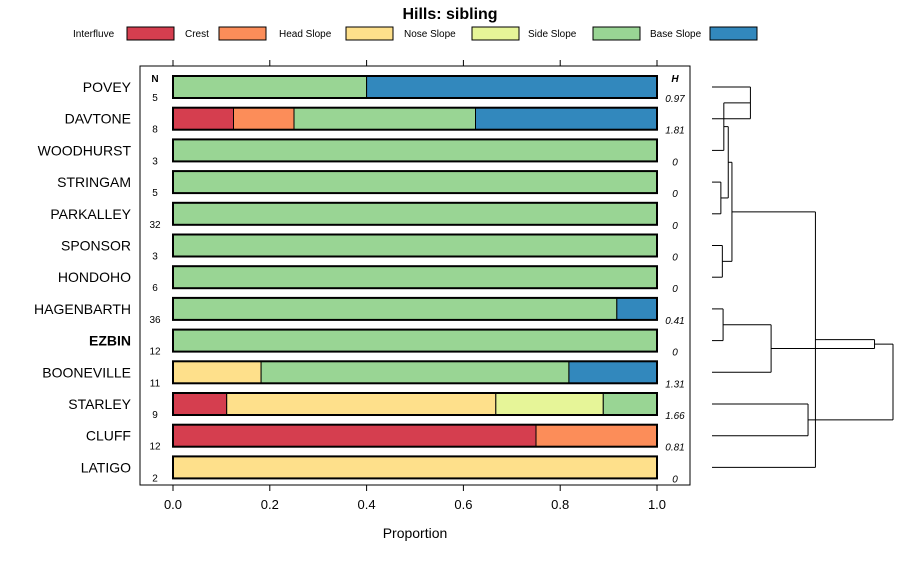 The height and width of the screenshot is (565, 900). I want to click on bar-row: EZBIN 12 0, so click(383, 343).